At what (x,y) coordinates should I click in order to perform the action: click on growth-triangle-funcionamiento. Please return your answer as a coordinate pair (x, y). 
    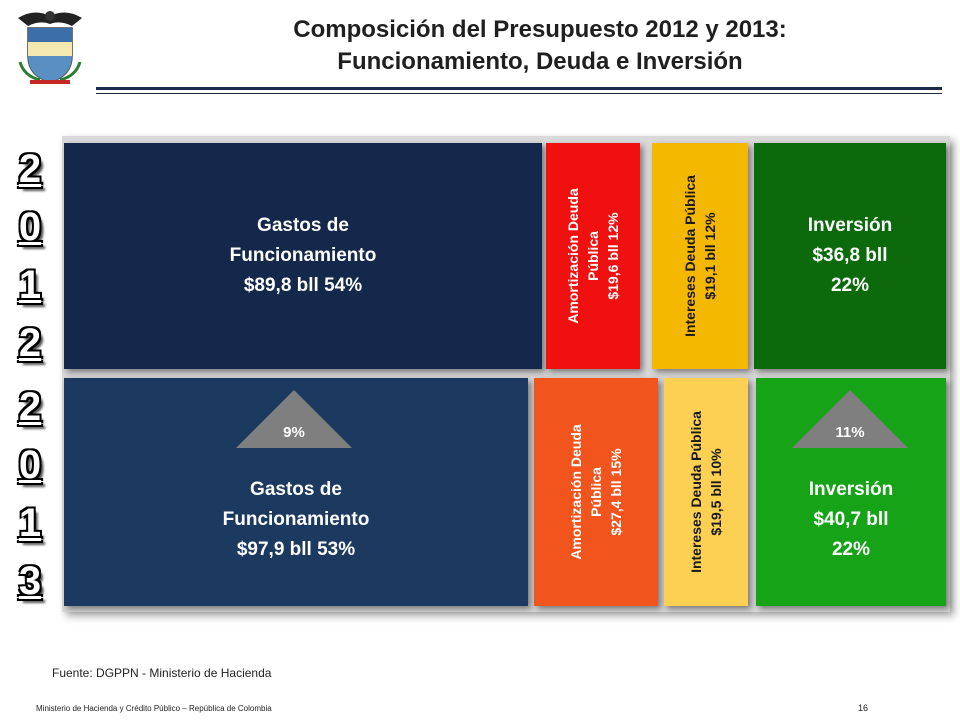
    Looking at the image, I should click on (294, 419).